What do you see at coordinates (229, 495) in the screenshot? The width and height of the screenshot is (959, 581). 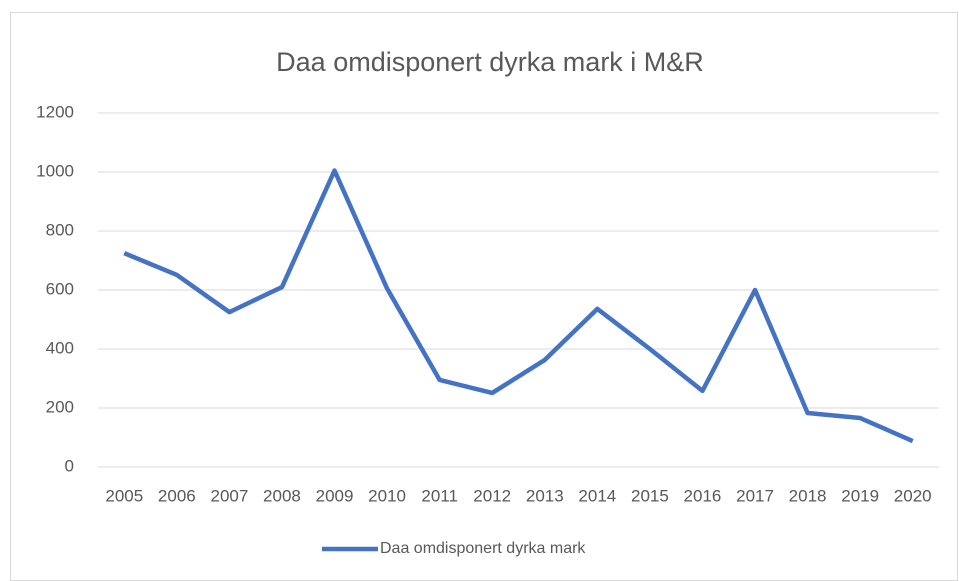 I see `x-tick-label: 2007` at bounding box center [229, 495].